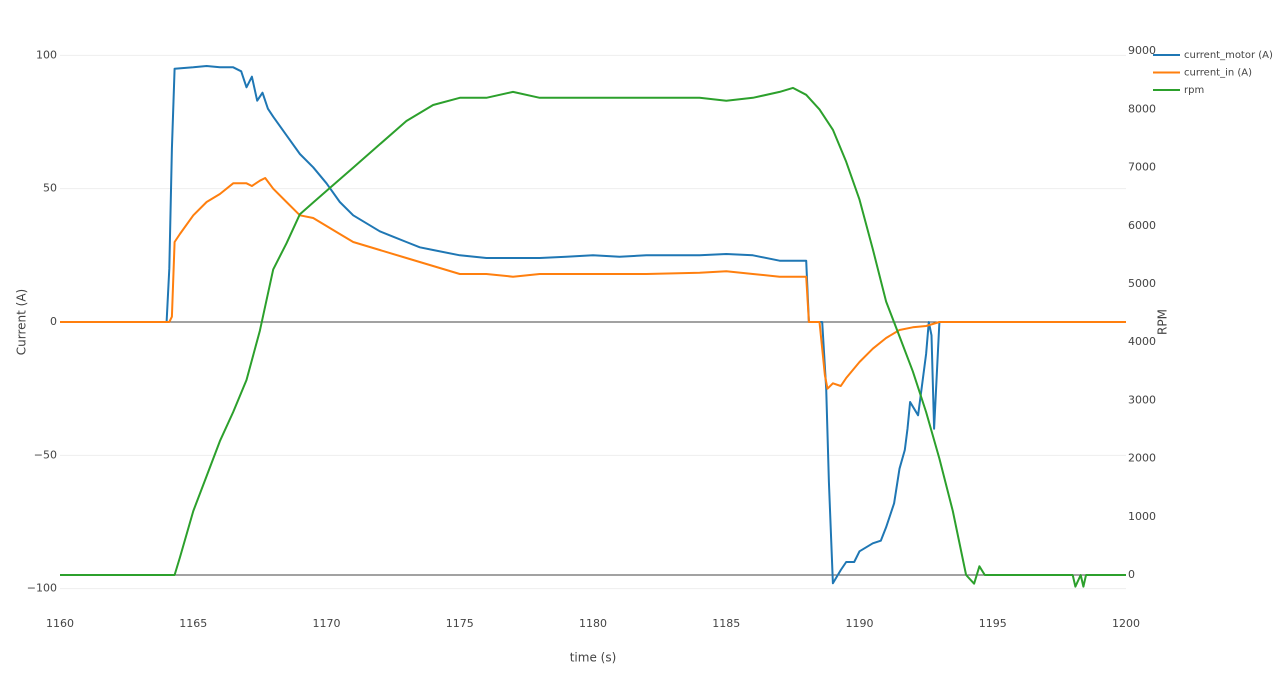 The width and height of the screenshot is (1280, 674). Describe the element at coordinates (1126, 623) in the screenshot. I see `x-tick-label: 1200` at that location.